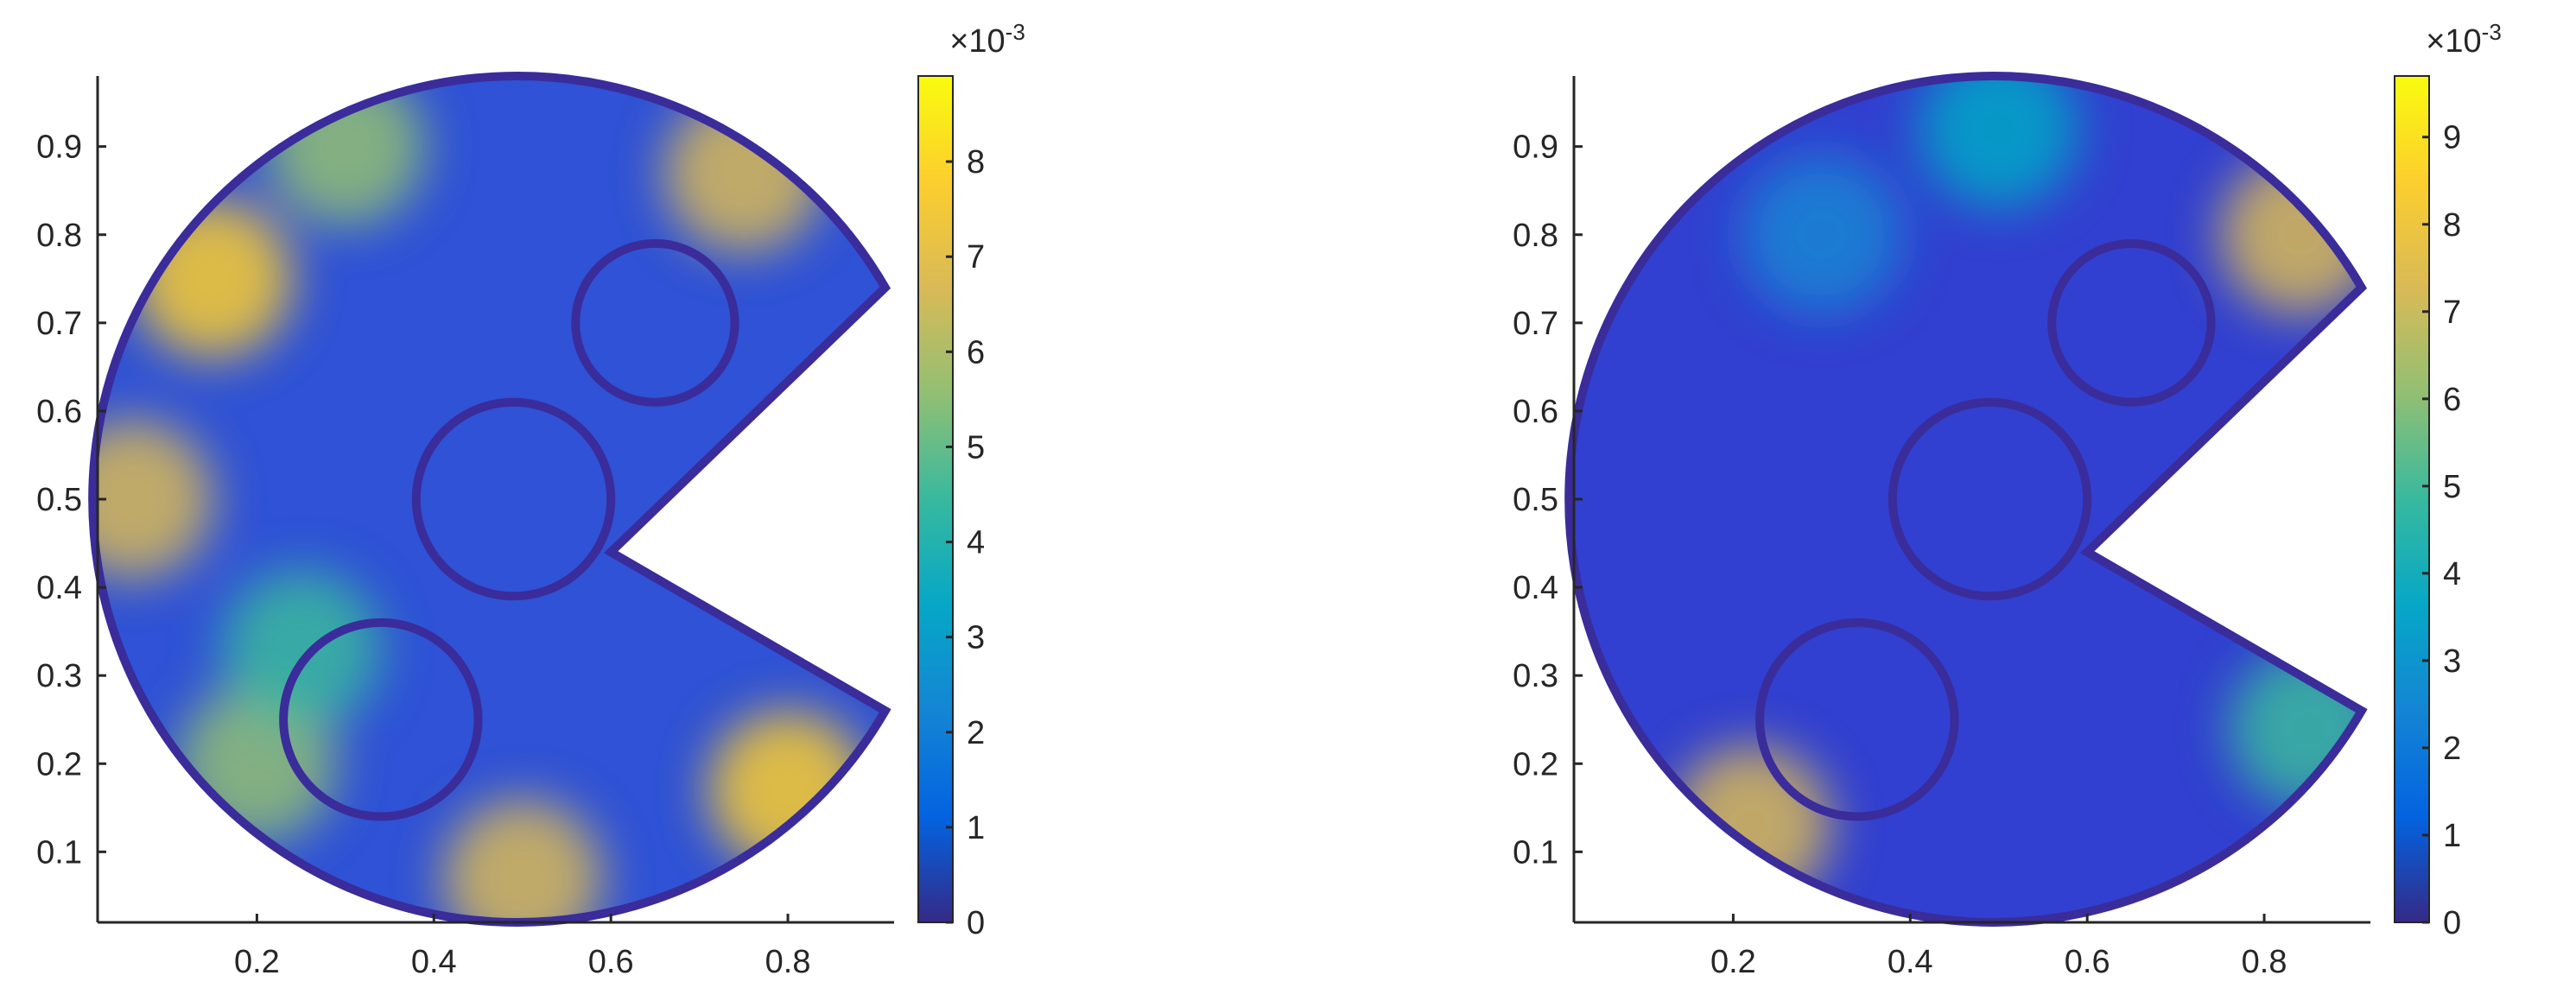  Describe the element at coordinates (2452, 138) in the screenshot. I see `colorbar-tick-label: 9` at that location.